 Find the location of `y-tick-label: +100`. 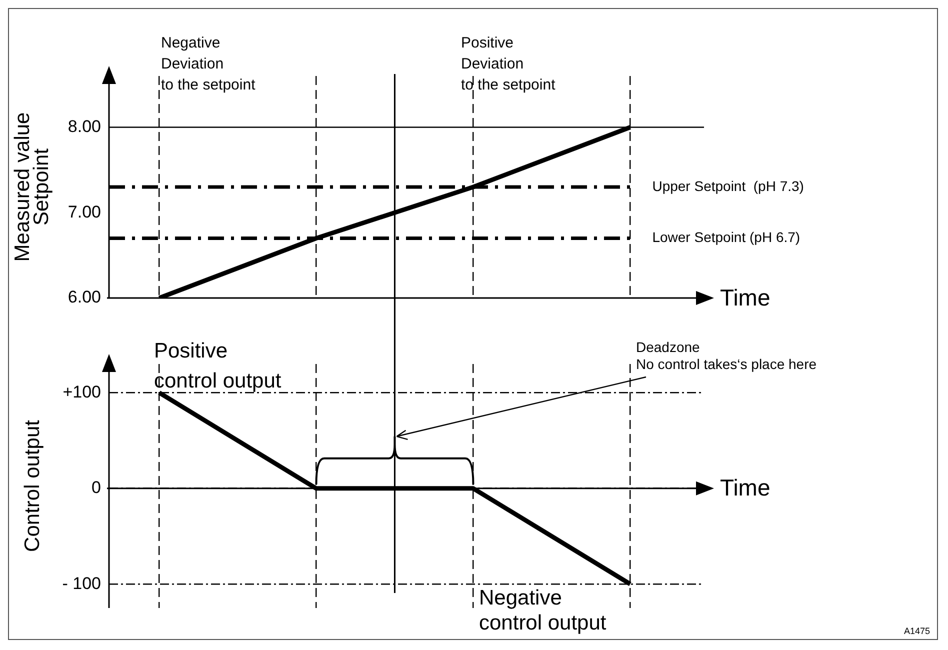

y-tick-label: +100 is located at coordinates (81, 392).